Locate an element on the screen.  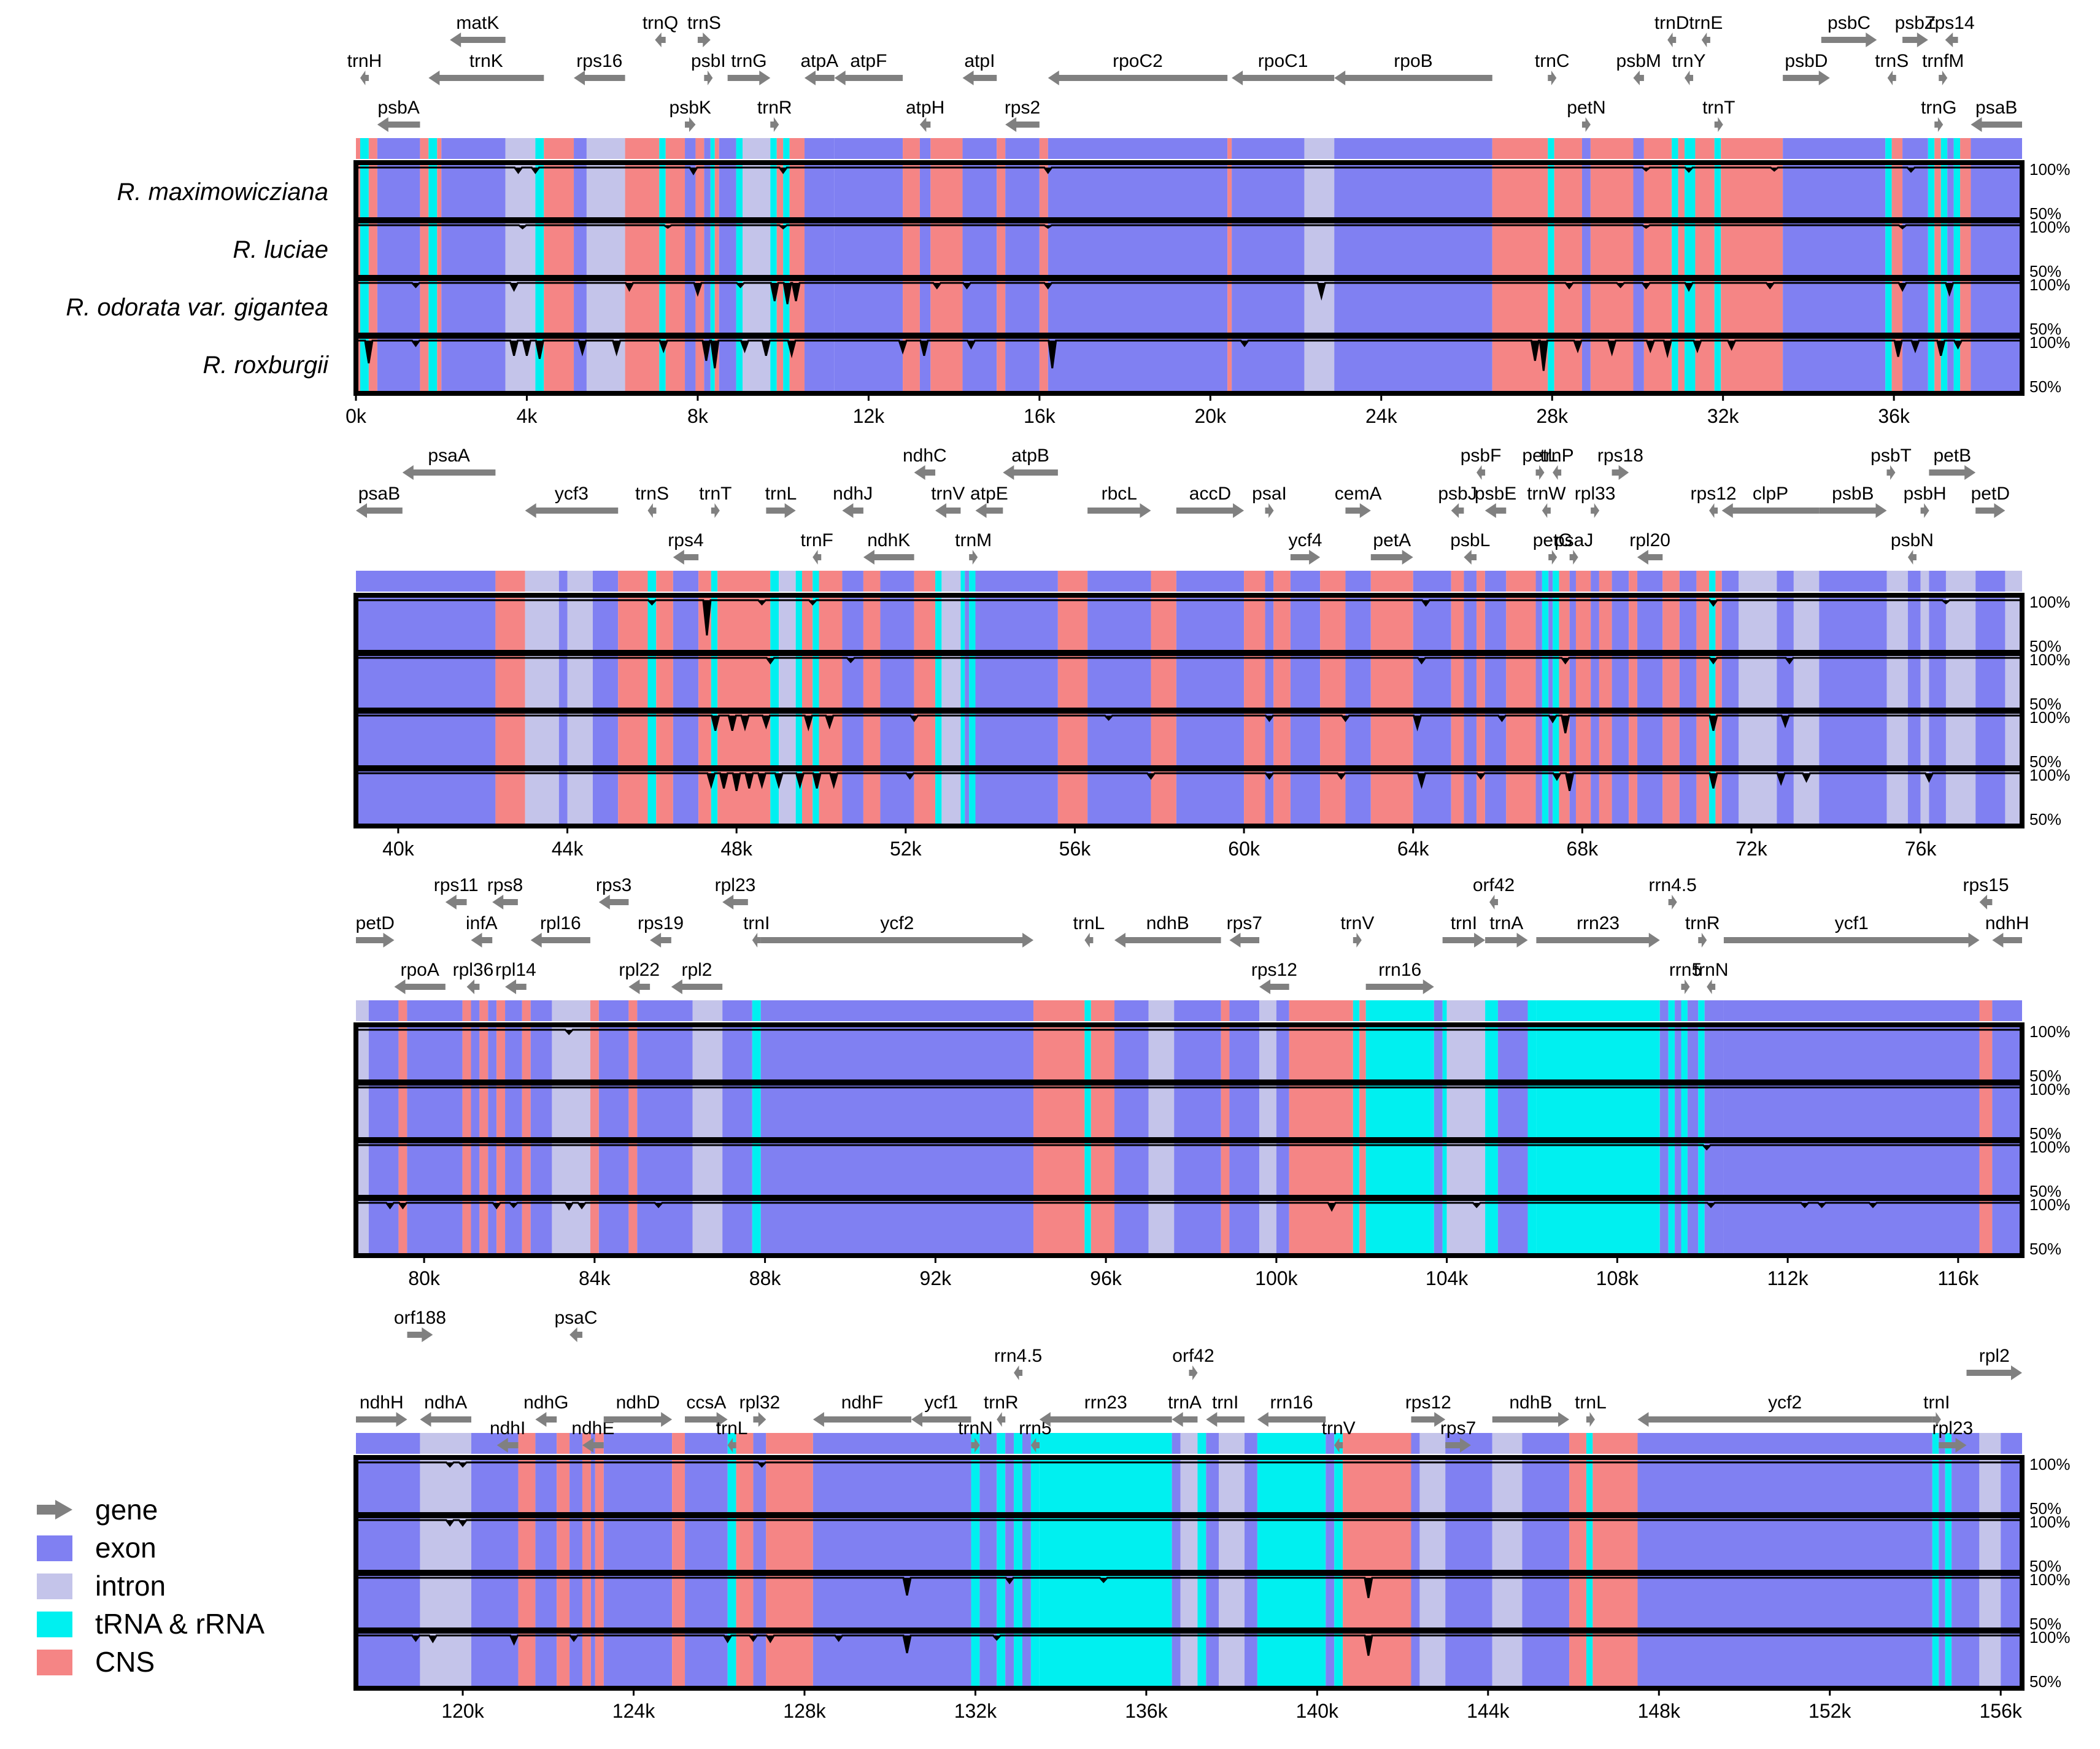
gene-label: psaC is located at coordinates (575, 1318).